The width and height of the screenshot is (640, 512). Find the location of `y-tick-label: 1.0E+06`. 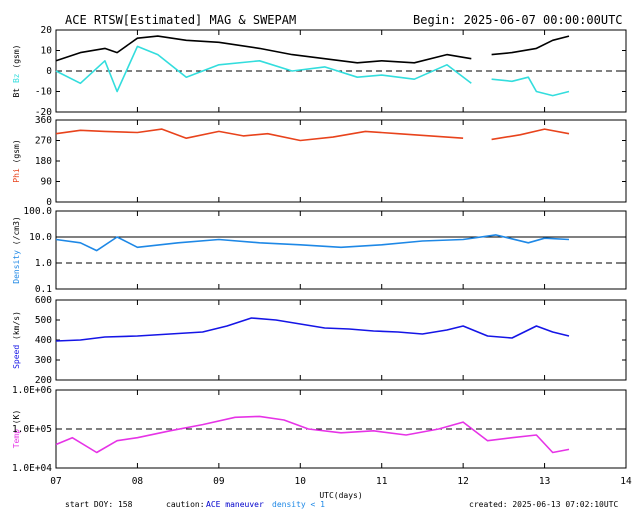

y-tick-label: 1.0E+06 is located at coordinates (32, 390).